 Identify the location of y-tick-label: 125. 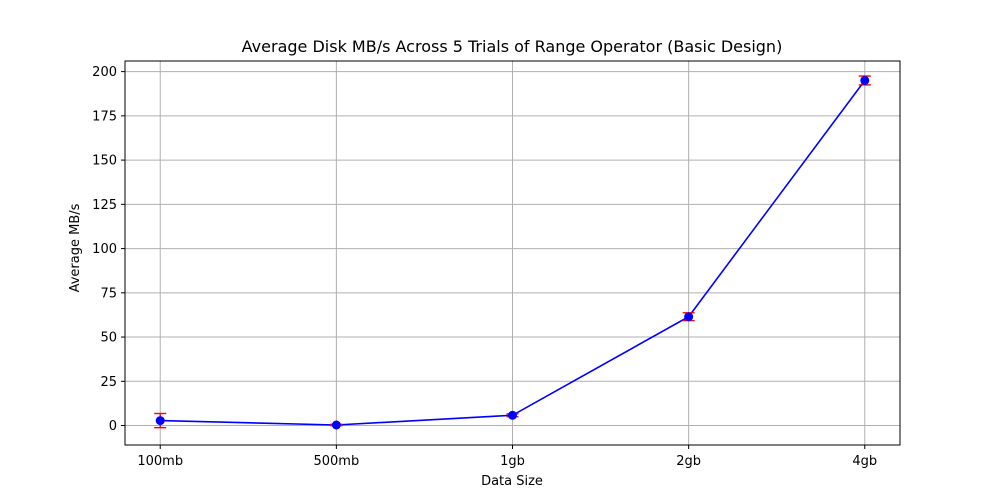
(104, 205).